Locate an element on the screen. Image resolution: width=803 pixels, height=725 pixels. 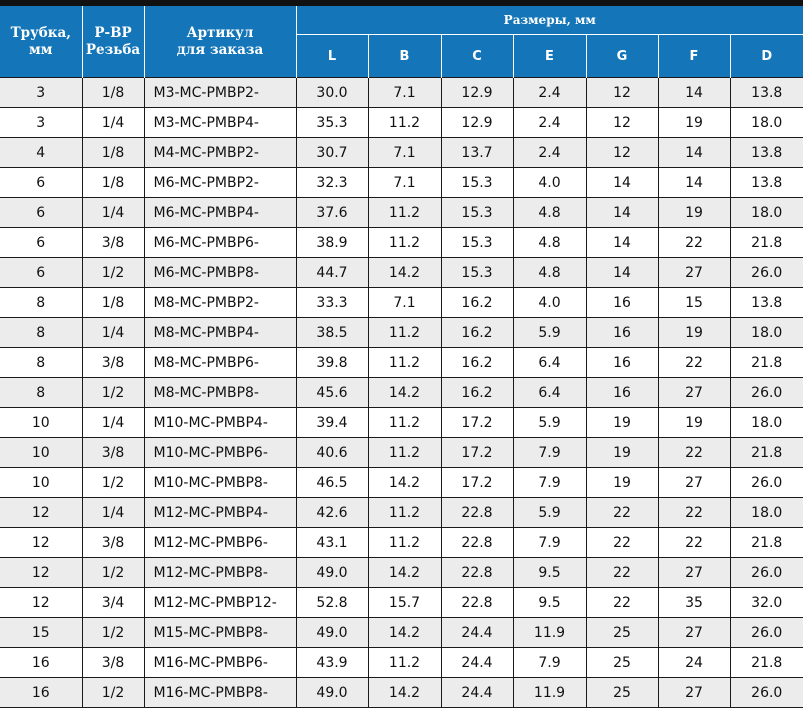
cell-thread: 3/4 is located at coordinates (113, 602).